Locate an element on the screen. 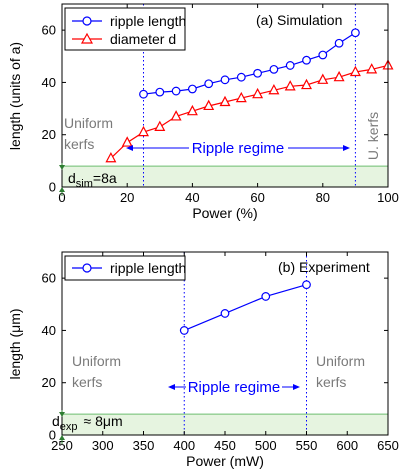  y-tick-label-a-3: 60 is located at coordinates (49, 30).